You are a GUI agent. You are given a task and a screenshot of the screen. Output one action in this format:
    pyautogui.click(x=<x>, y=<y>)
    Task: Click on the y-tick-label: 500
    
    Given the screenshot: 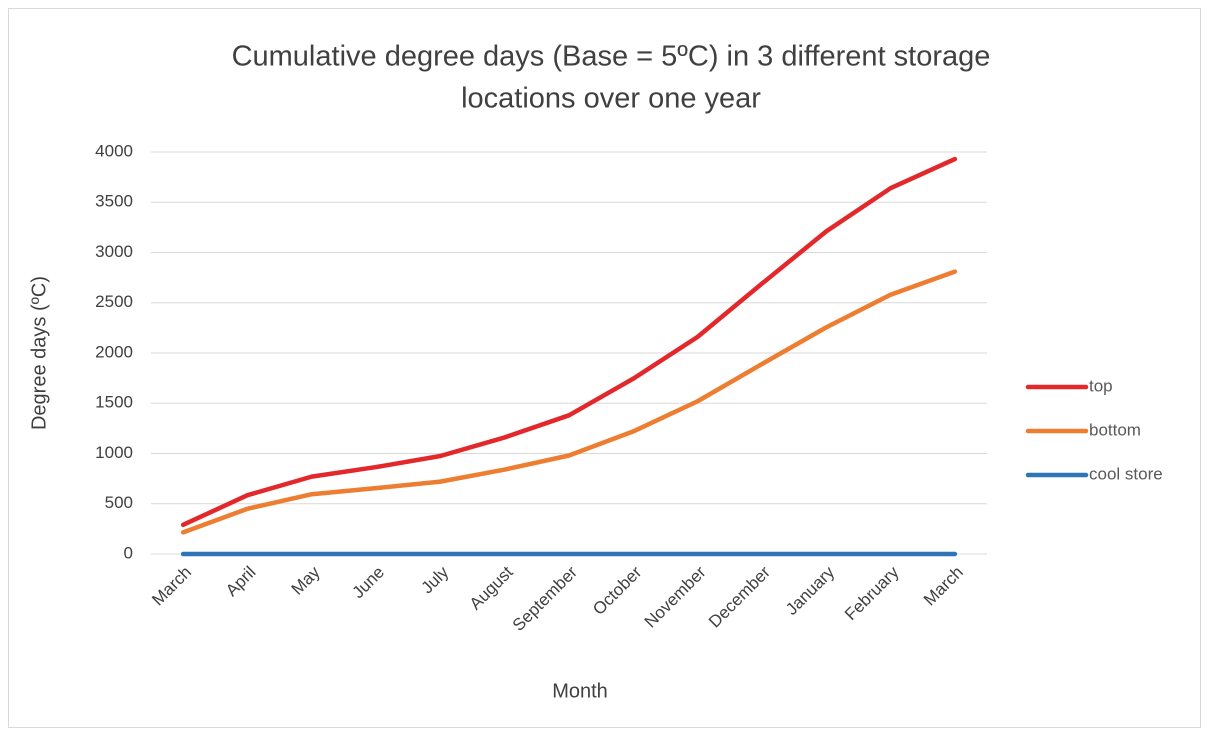 What is the action you would take?
    pyautogui.click(x=119, y=502)
    